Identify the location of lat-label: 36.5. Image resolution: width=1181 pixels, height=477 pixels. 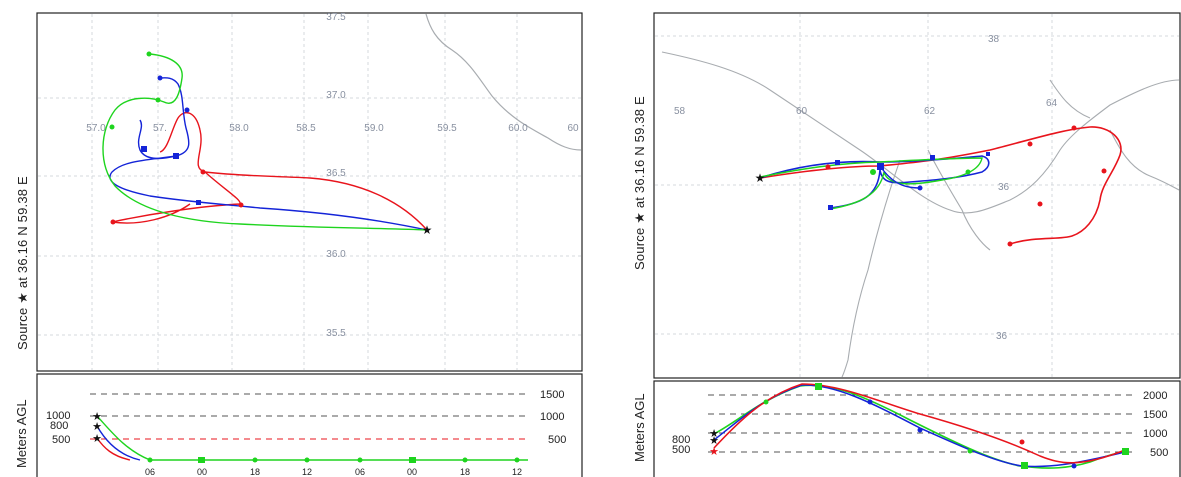
(336, 173).